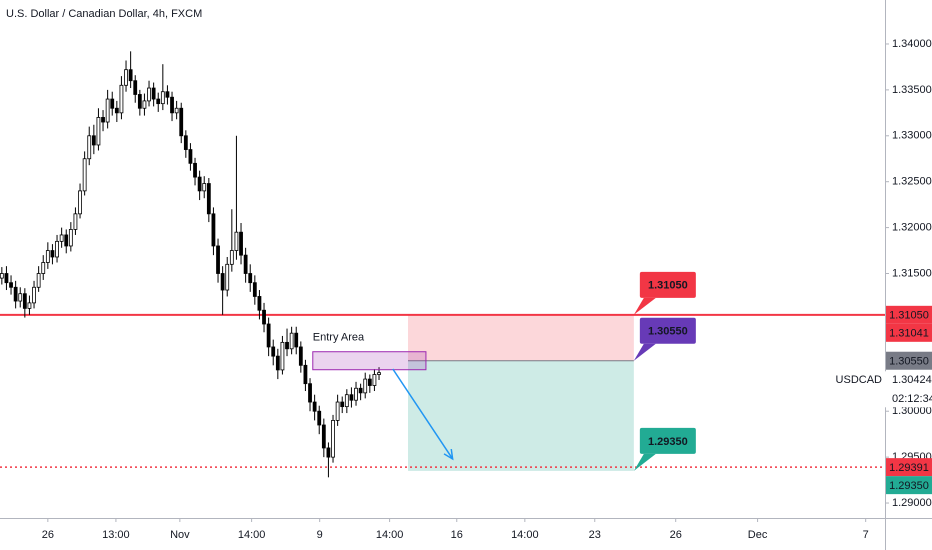 The height and width of the screenshot is (550, 932). Describe the element at coordinates (912, 380) in the screenshot. I see `last-price: 1.30424` at that location.